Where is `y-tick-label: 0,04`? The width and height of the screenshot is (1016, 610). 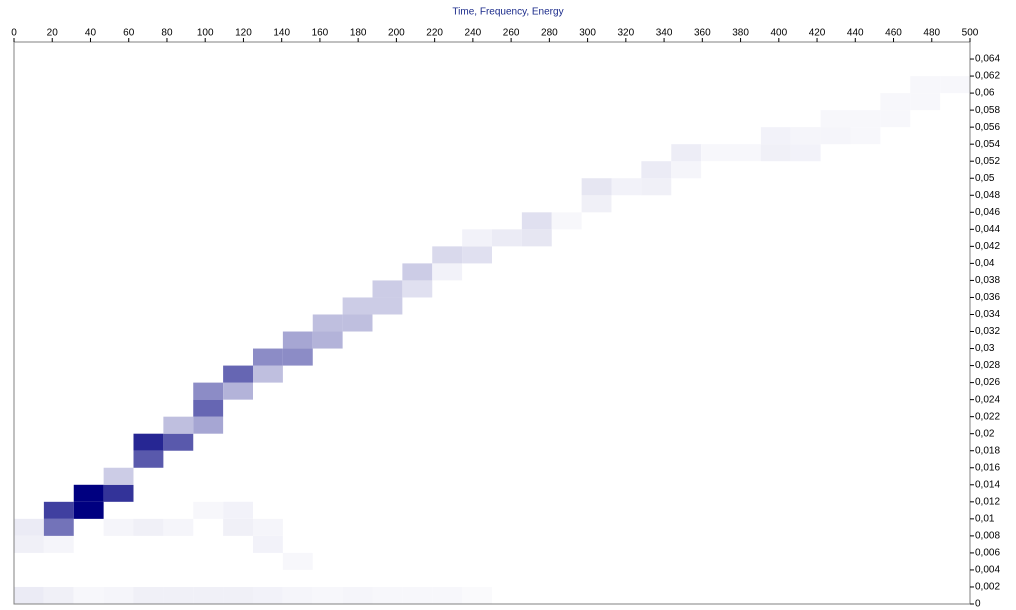
y-tick-label: 0,04 is located at coordinates (985, 263).